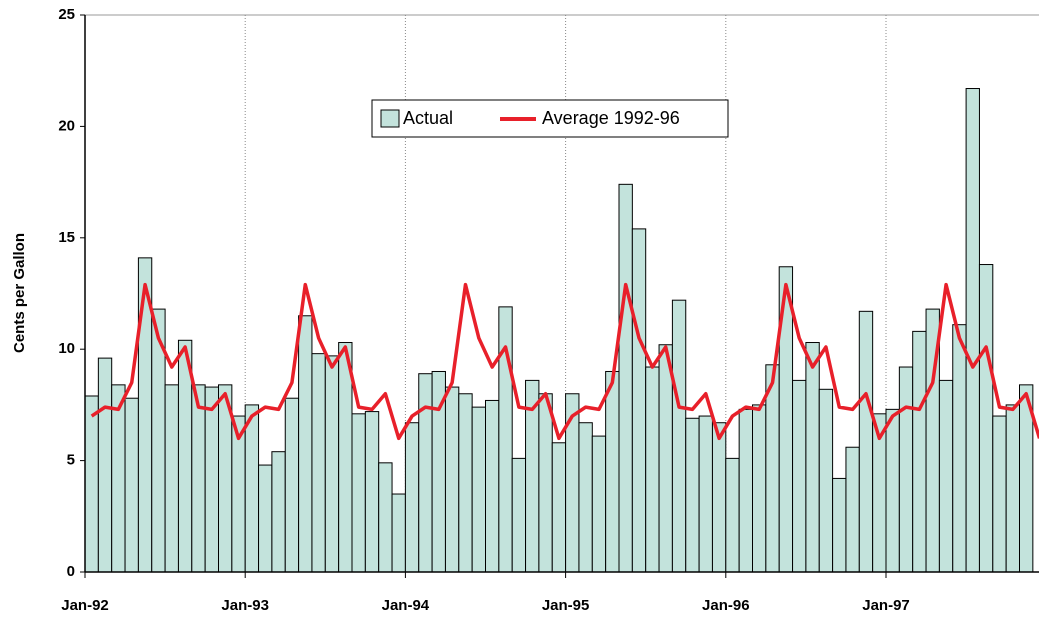 This screenshot has height=619, width=1039. I want to click on legend: Actual Average 1992-96, so click(550, 118).